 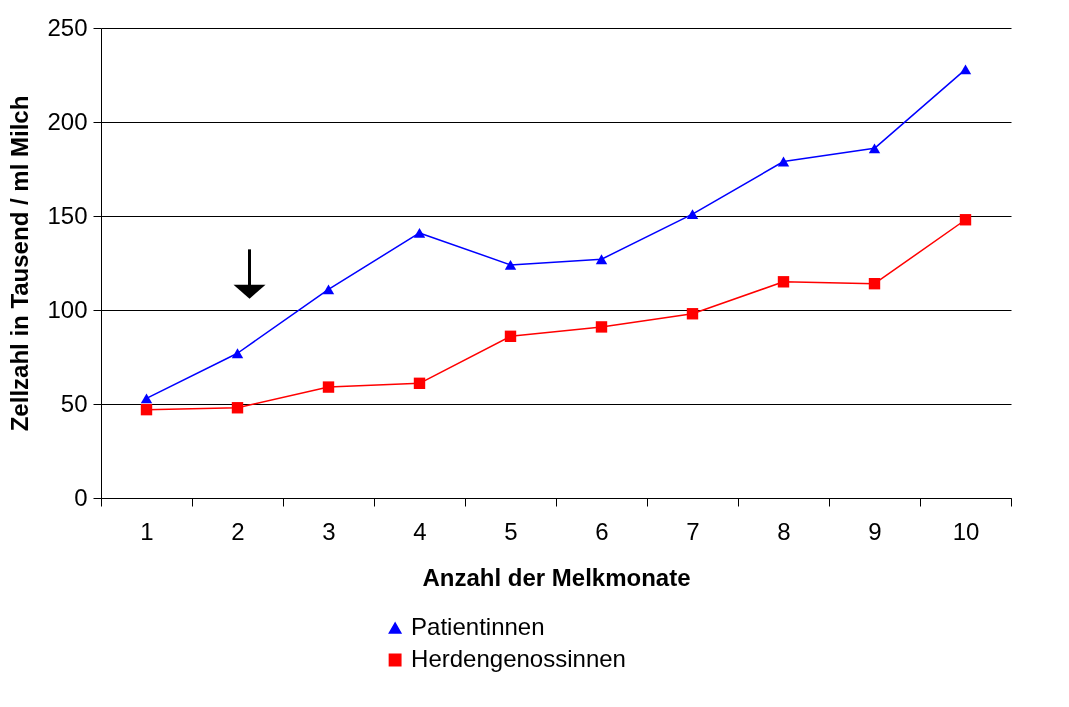 I want to click on x-tick-label: 3, so click(x=329, y=531).